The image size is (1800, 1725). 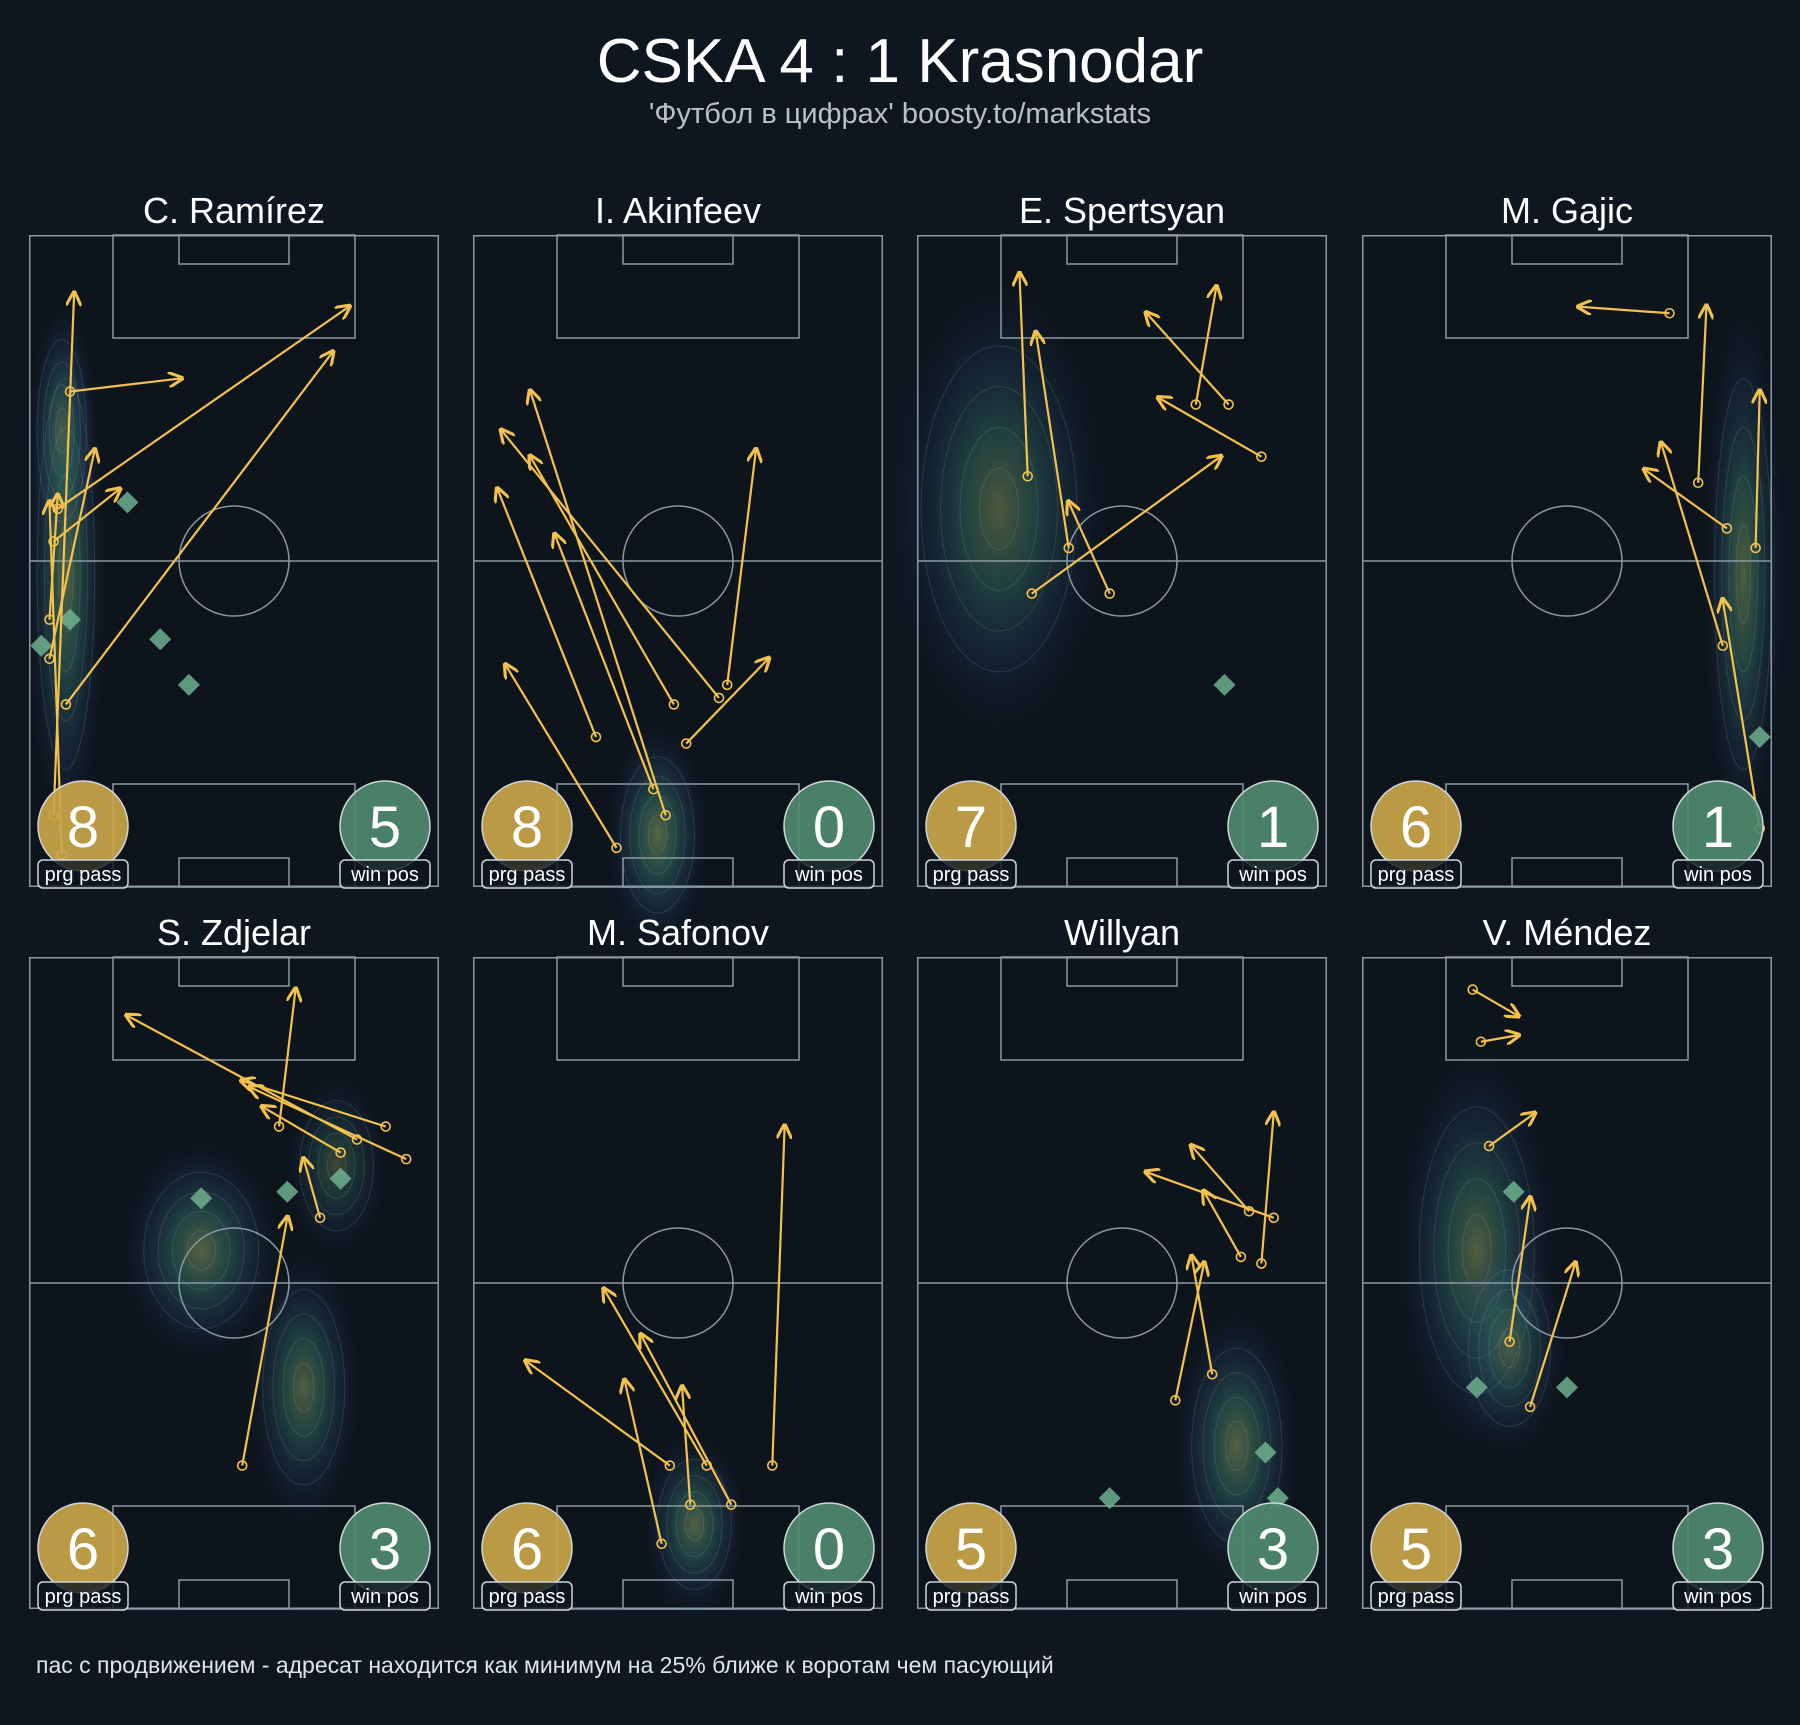 I want to click on player-name: S. Zdjelar, so click(x=234, y=932).